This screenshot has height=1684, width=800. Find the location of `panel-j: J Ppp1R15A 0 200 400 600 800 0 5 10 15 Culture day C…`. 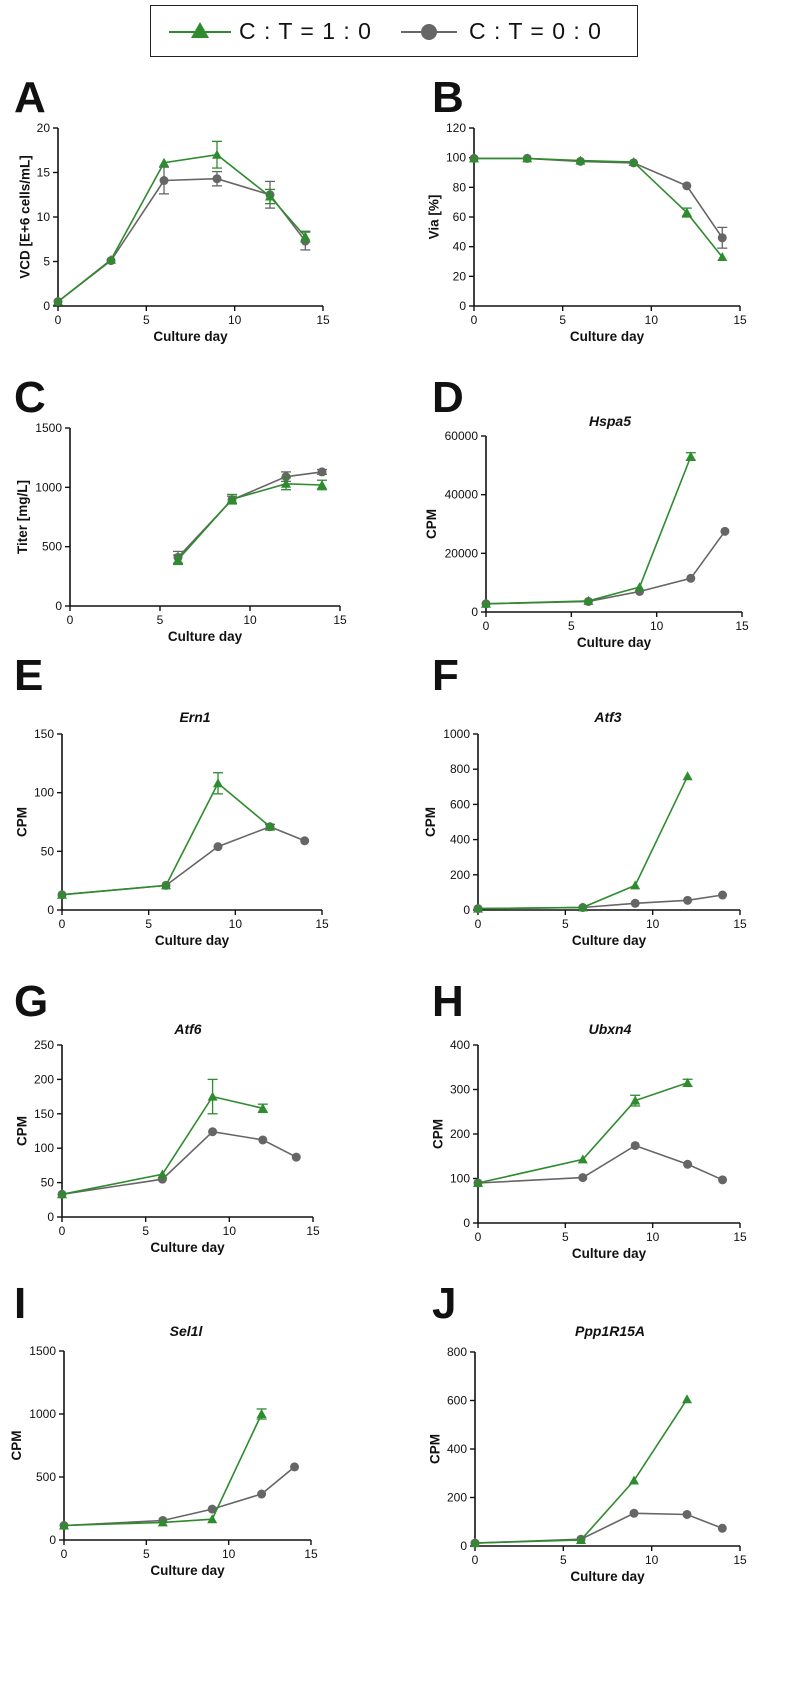

panel-j: J Ppp1R15A 0 200 400 600 800 0 5 10 15 Culture day C… is located at coordinates (587, 1431).